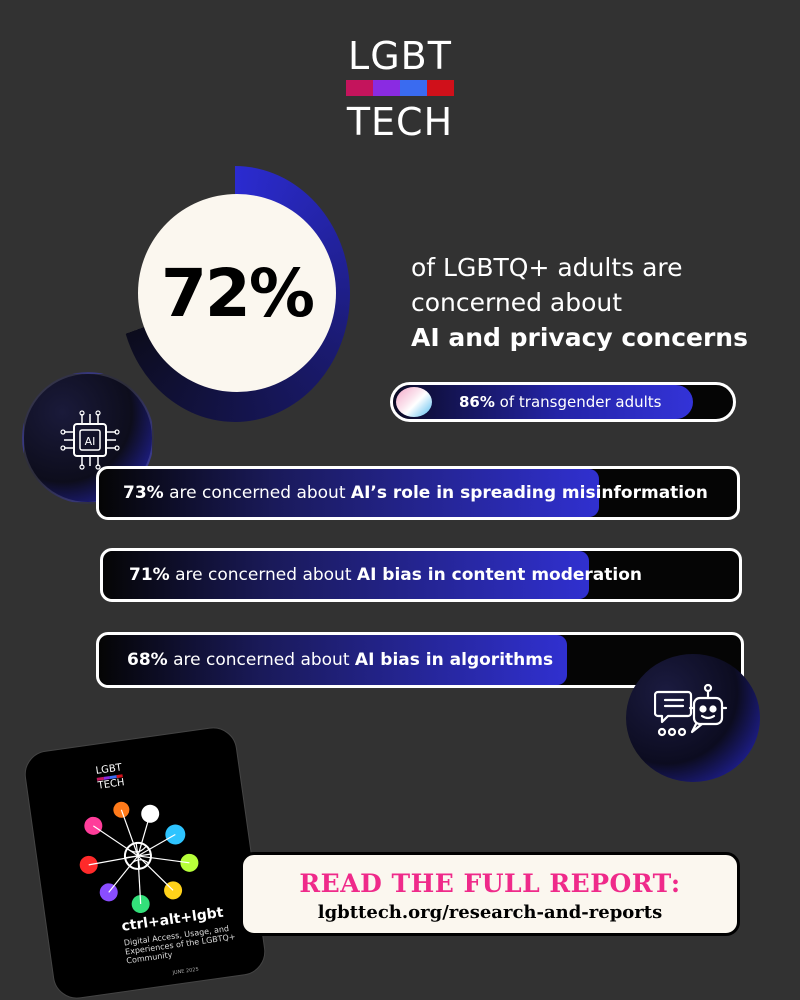 The height and width of the screenshot is (1000, 800). Describe the element at coordinates (499, 575) in the screenshot. I see `concern-topic: AI bias in content moderation` at that location.